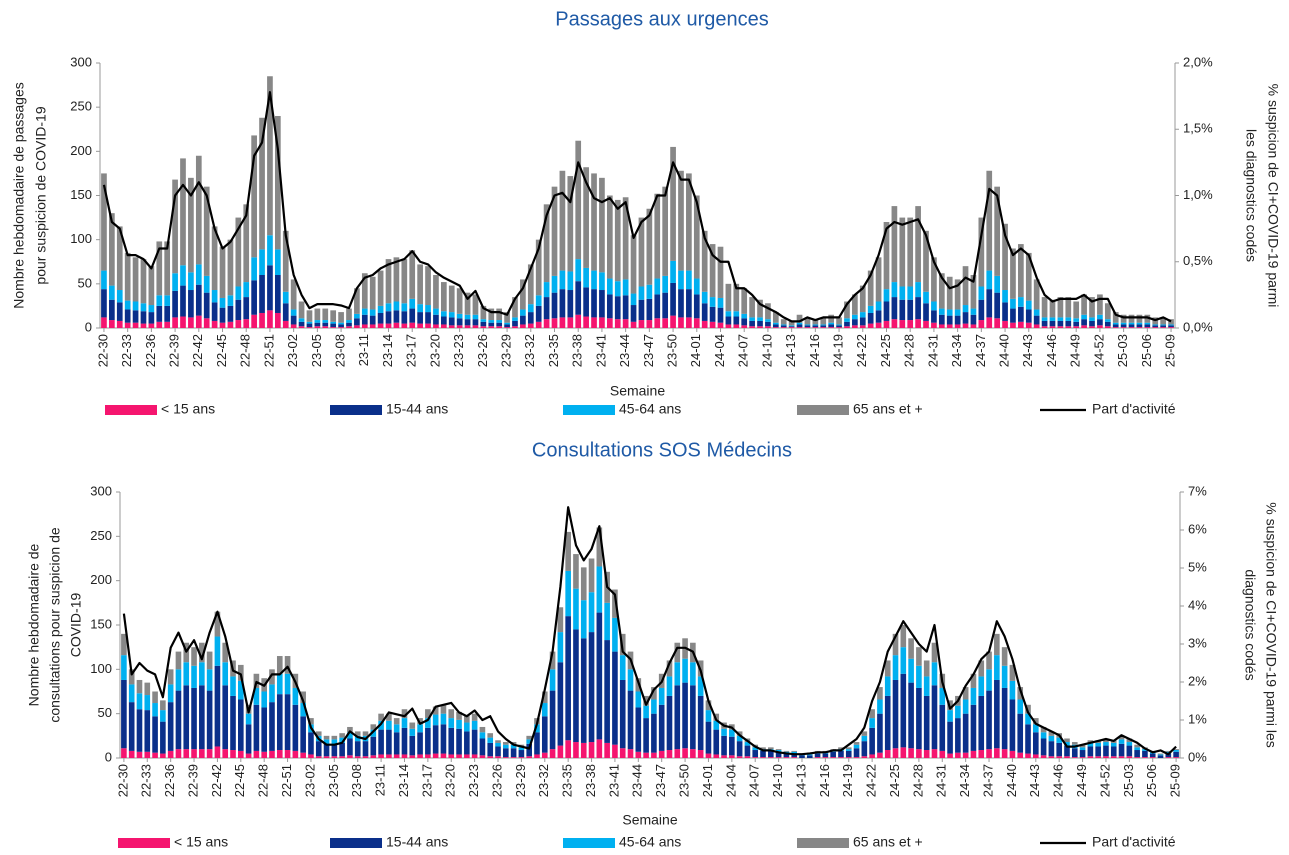 This screenshot has width=1289, height=855. What do you see at coordinates (101, 668) in the screenshot?
I see `y-tick-label: 100` at bounding box center [101, 668].